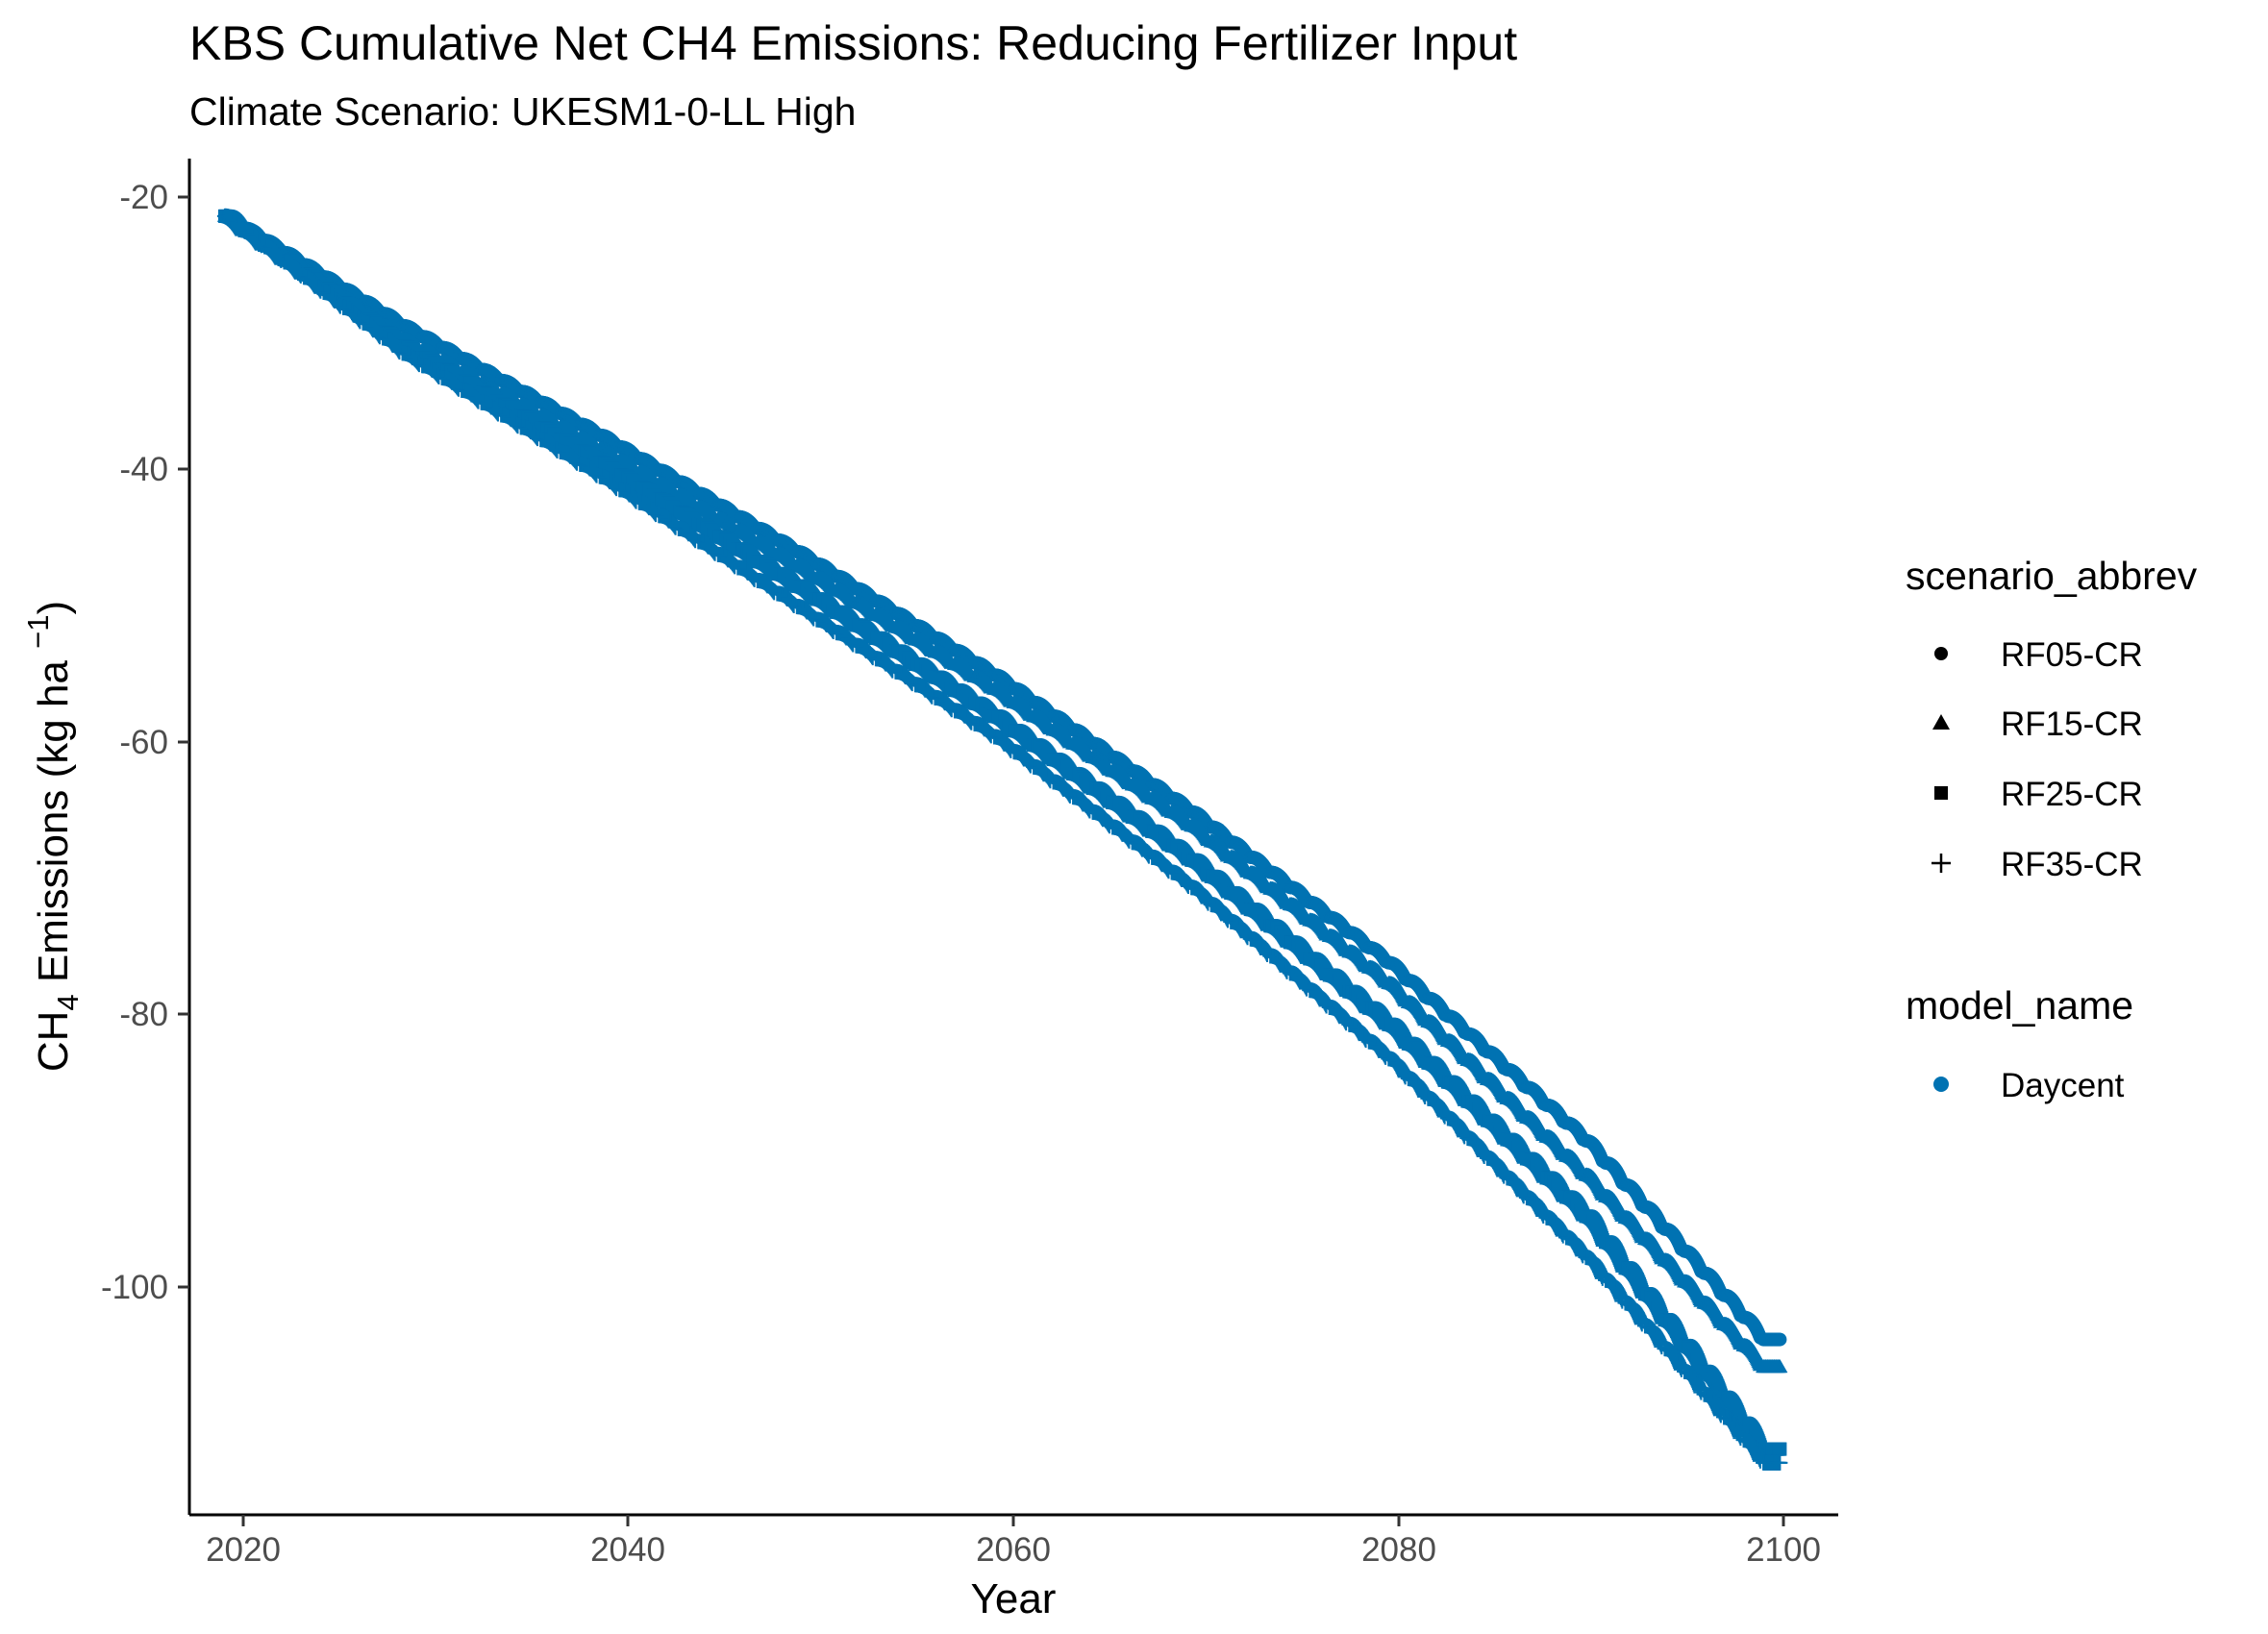  Describe the element at coordinates (522, 111) in the screenshot. I see `chart-subtitle: Climate Scenario: UKESM1-0-LL High` at that location.